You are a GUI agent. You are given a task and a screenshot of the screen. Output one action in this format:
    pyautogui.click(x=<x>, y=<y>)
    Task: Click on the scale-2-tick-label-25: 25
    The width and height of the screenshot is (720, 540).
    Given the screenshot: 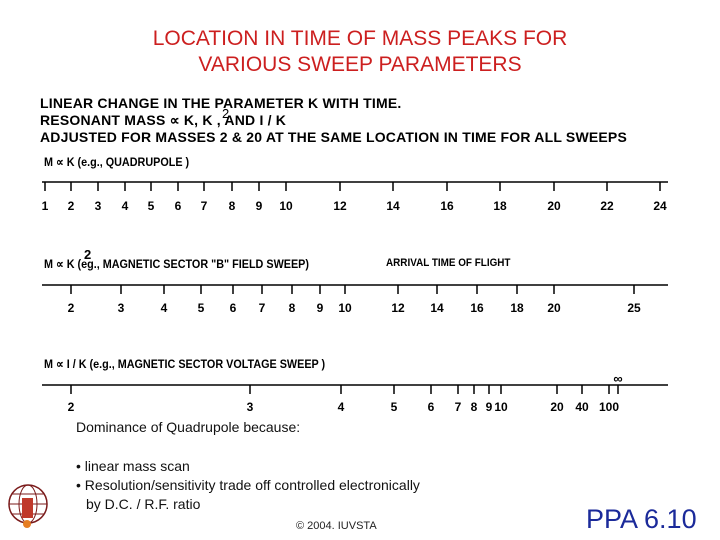 What is the action you would take?
    pyautogui.click(x=634, y=308)
    